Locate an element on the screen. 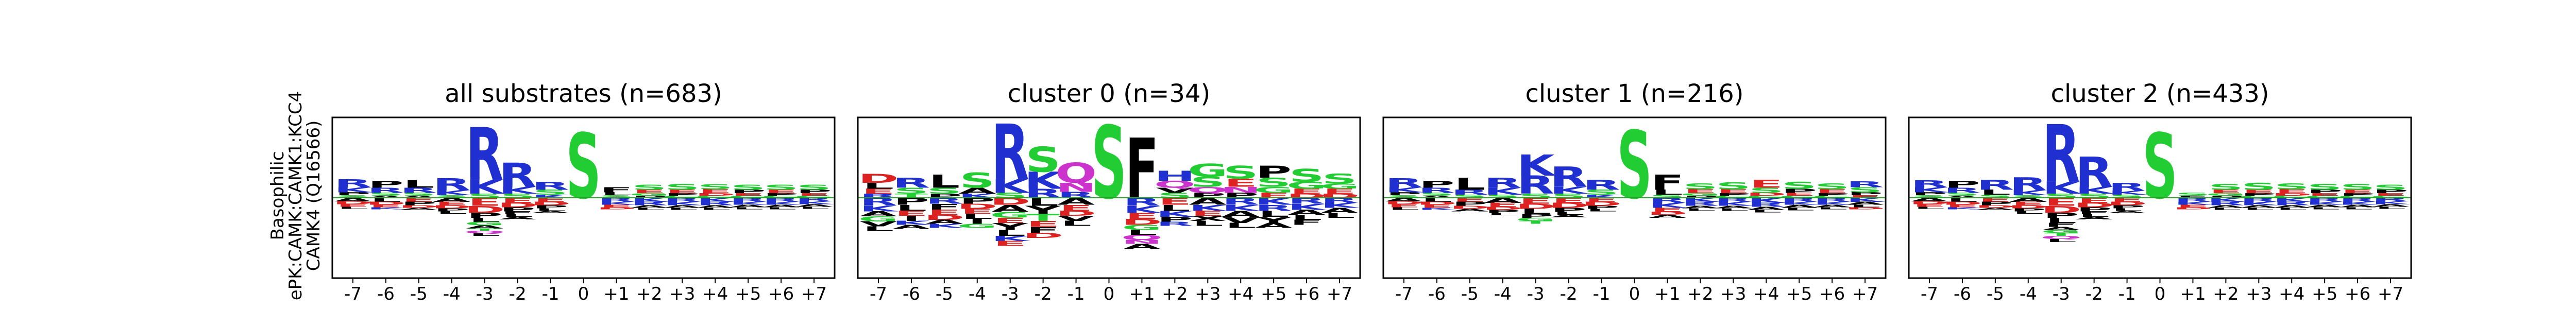 The width and height of the screenshot is (2576, 309). x-tick-label: -6 is located at coordinates (386, 294).